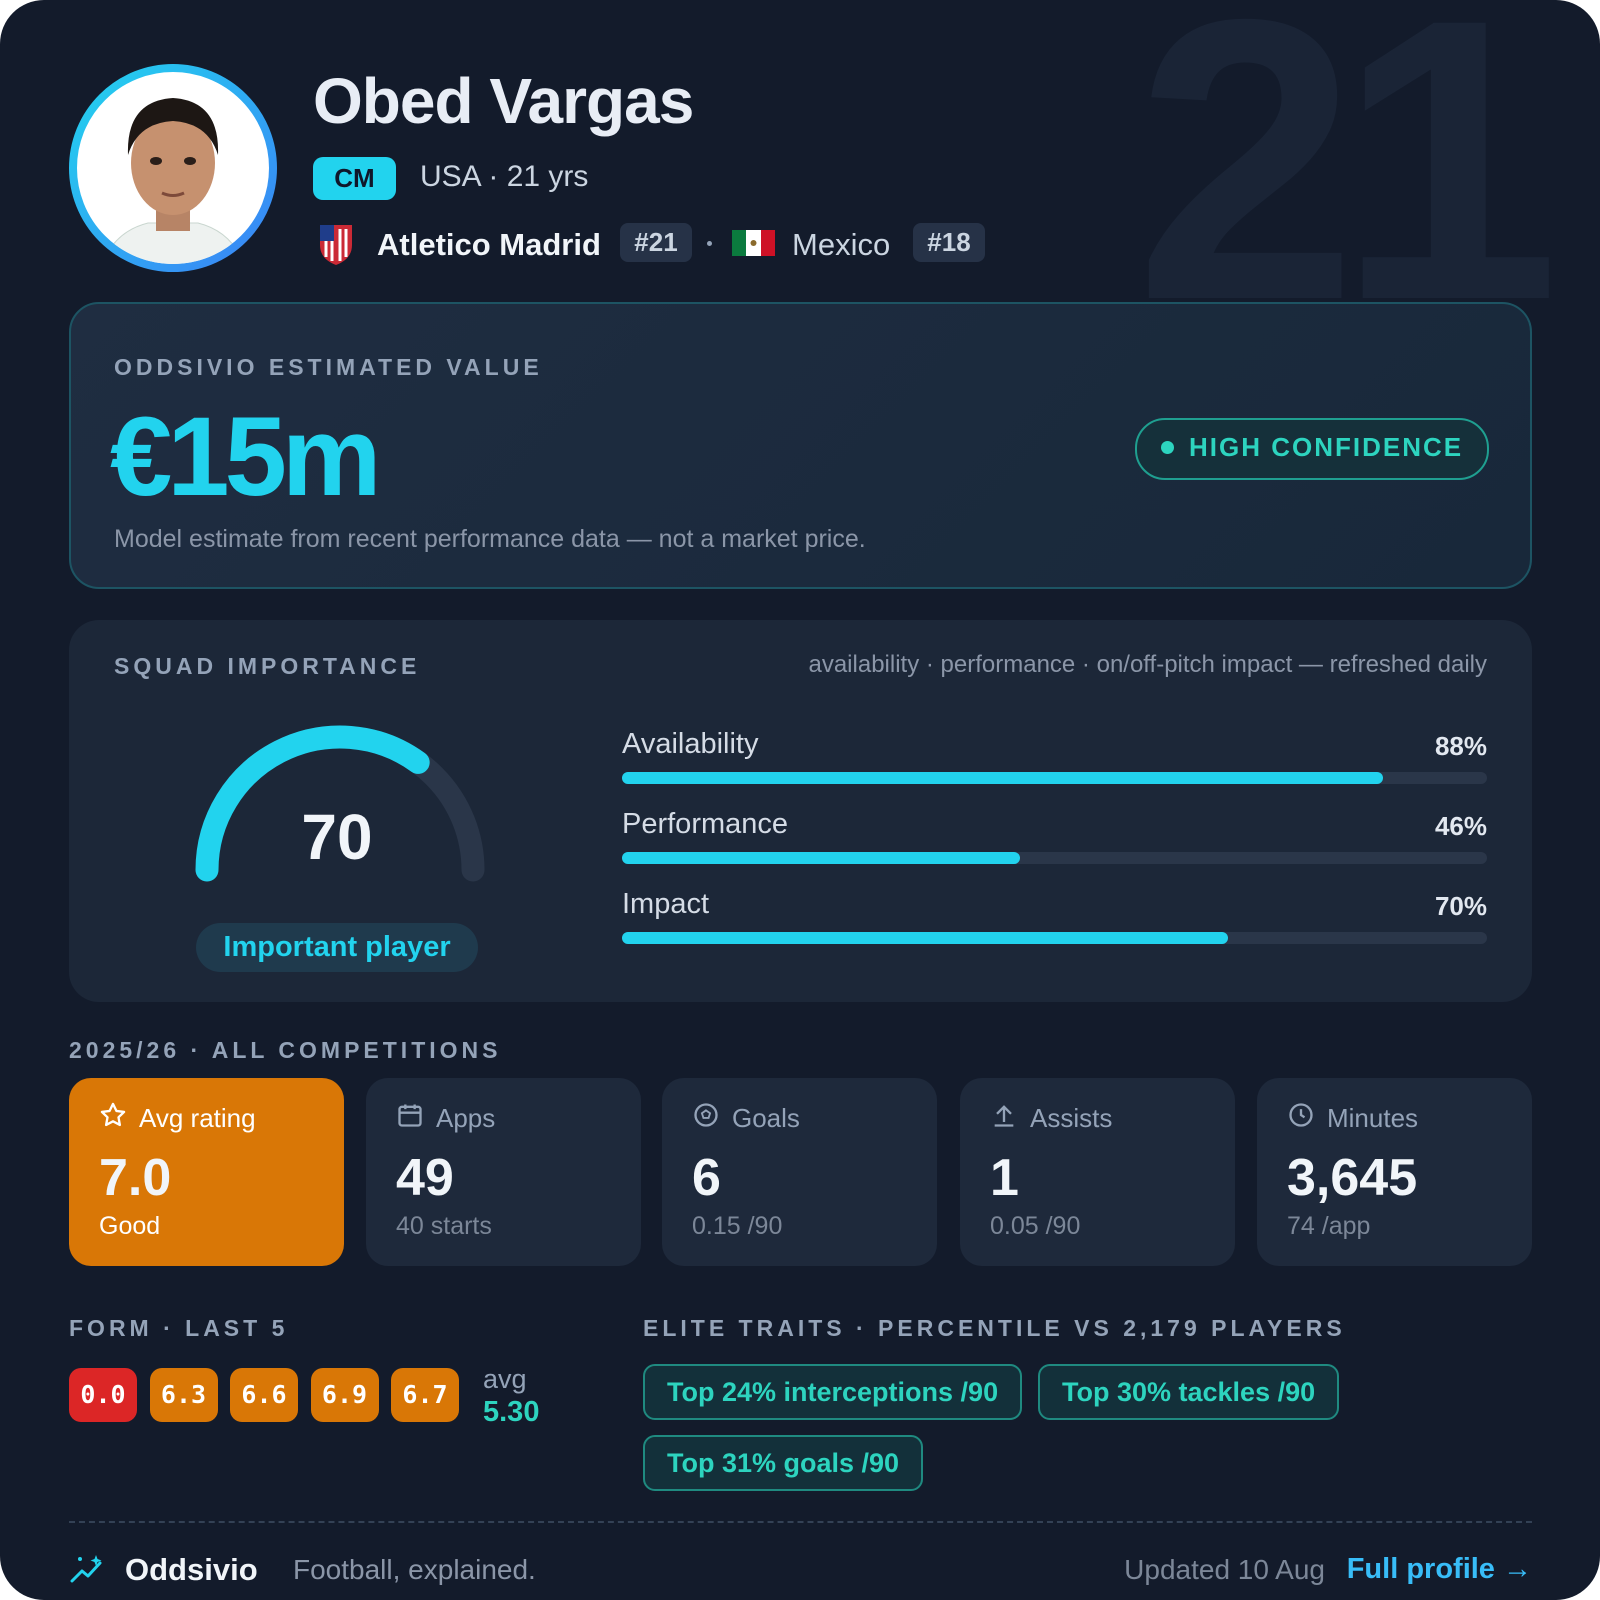 This screenshot has width=1600, height=1600. What do you see at coordinates (1460, 906) in the screenshot?
I see `component-value: 70%` at bounding box center [1460, 906].